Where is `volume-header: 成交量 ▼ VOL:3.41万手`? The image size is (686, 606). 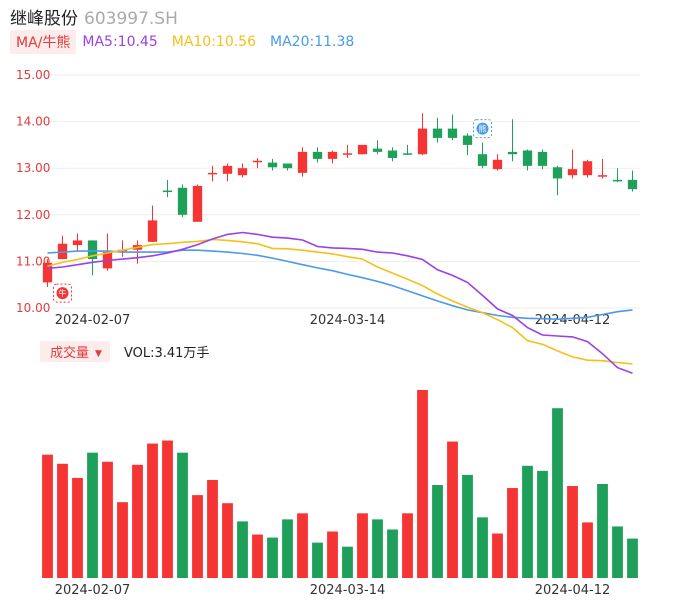 volume-header: 成交量 ▼ VOL:3.41万手 is located at coordinates (125, 351).